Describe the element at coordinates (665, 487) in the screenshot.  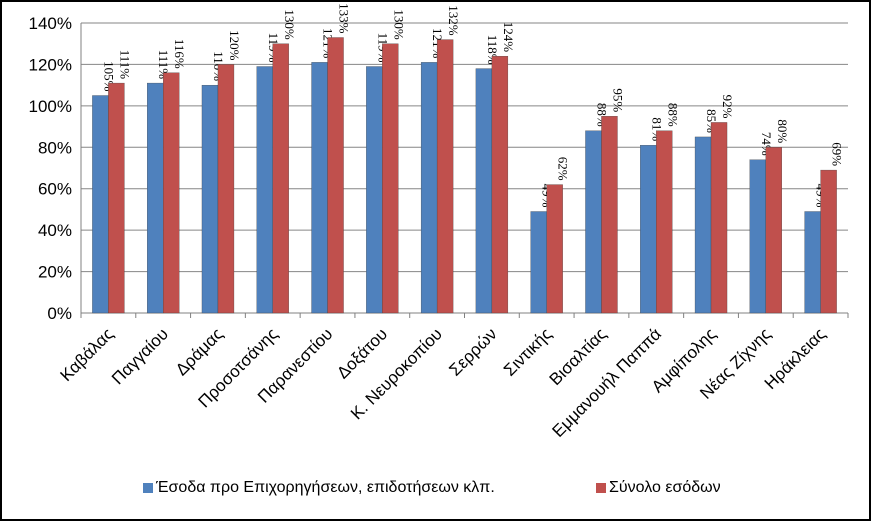
I see `legend-entry: Σύνολο εσόδων` at that location.